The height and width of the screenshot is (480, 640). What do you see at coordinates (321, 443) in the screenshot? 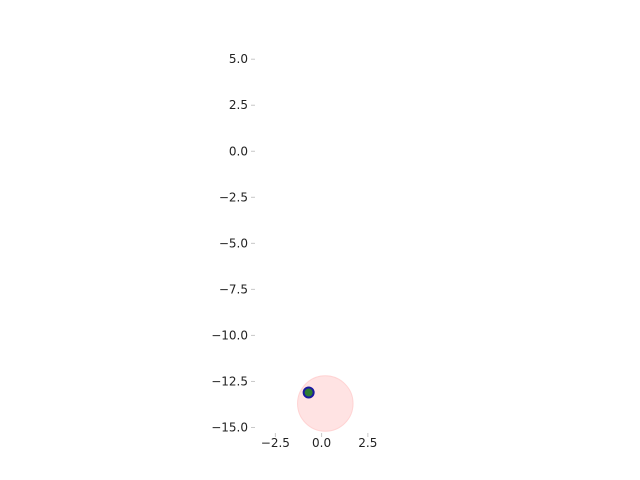
I see `x-tick-label: 0.0` at bounding box center [321, 443].